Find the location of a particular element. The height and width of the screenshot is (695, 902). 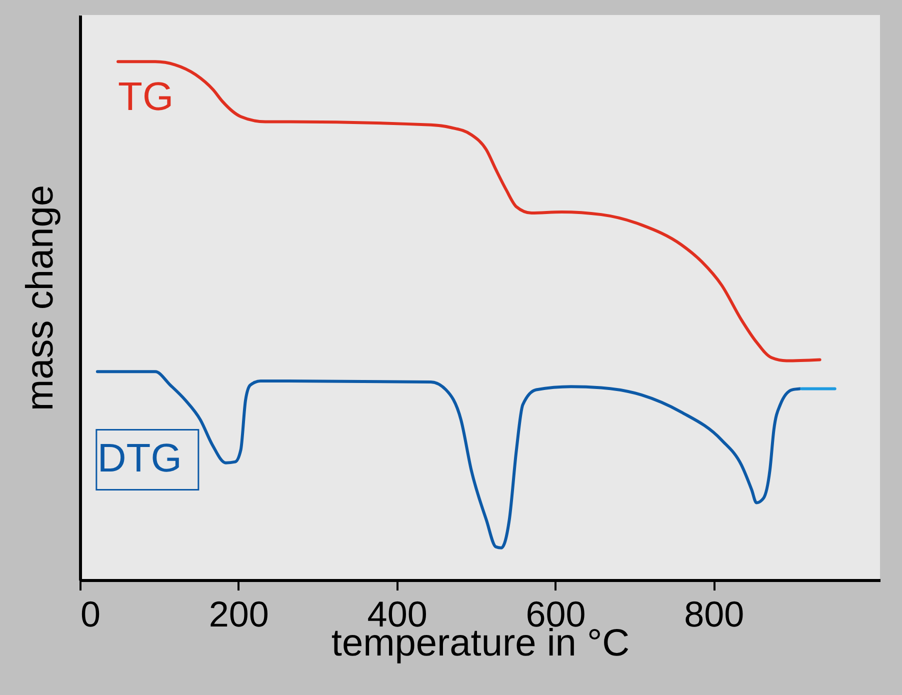

x-tick-label: 0 is located at coordinates (90, 614).